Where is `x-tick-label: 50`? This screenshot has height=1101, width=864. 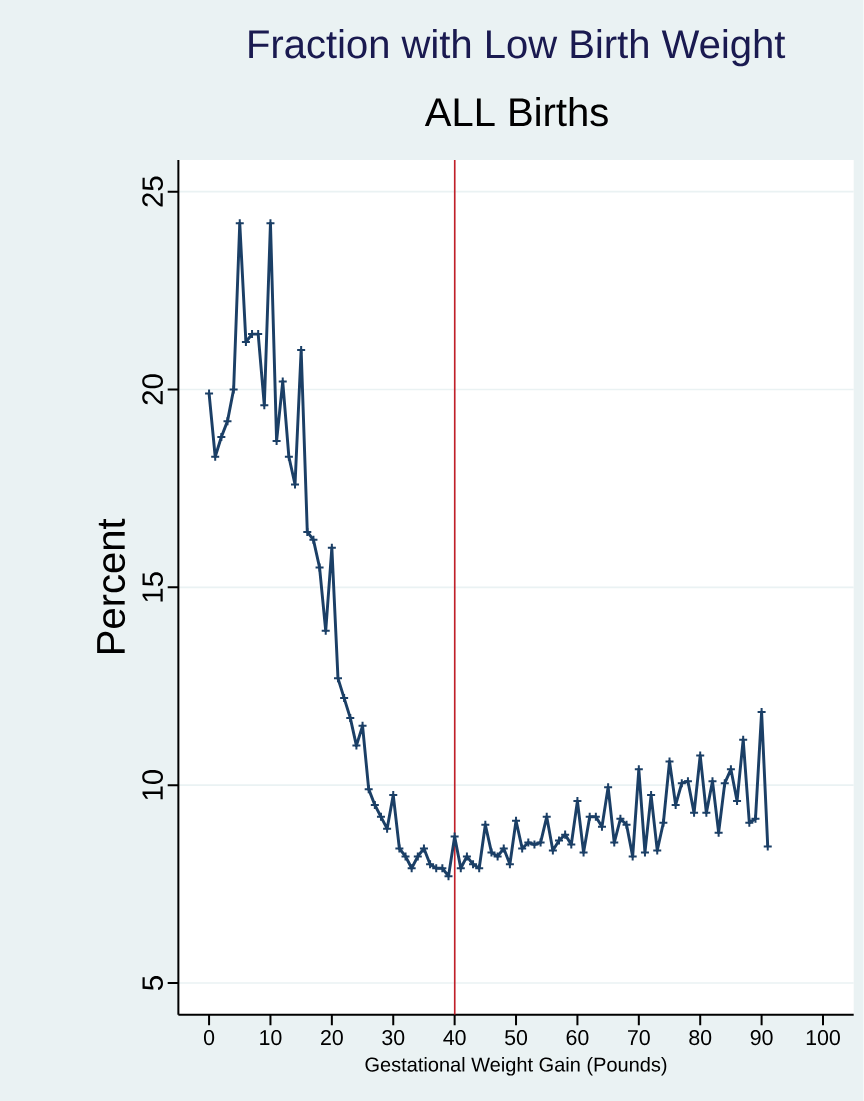 x-tick-label: 50 is located at coordinates (516, 1038).